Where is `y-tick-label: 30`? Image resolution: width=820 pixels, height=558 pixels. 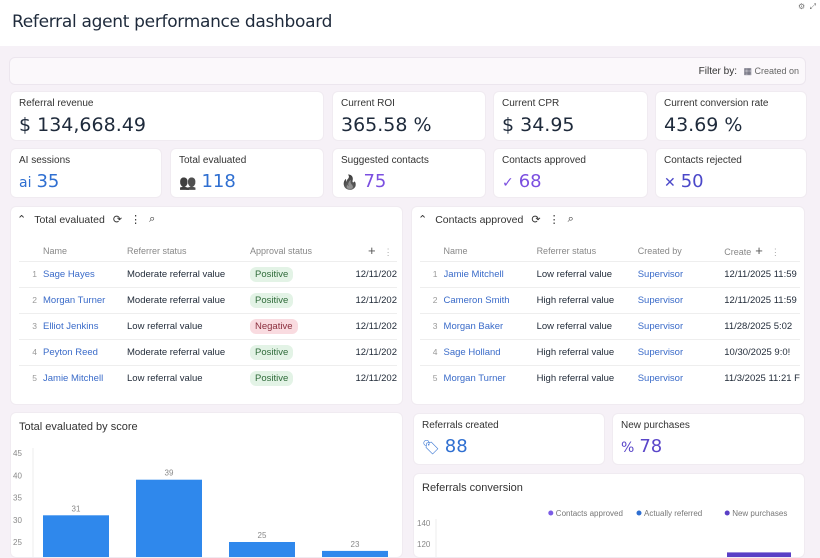
y-tick-label: 30 is located at coordinates (17, 520).